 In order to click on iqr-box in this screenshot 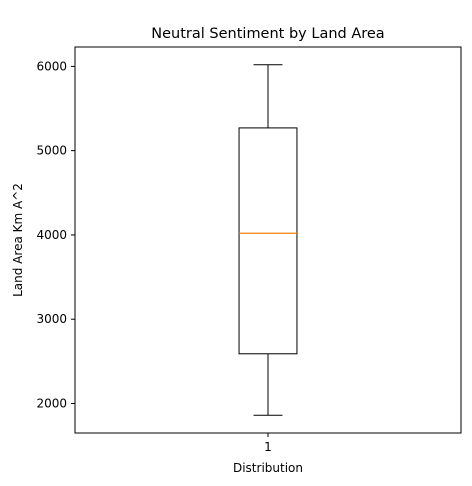, I will do `click(268, 241)`.